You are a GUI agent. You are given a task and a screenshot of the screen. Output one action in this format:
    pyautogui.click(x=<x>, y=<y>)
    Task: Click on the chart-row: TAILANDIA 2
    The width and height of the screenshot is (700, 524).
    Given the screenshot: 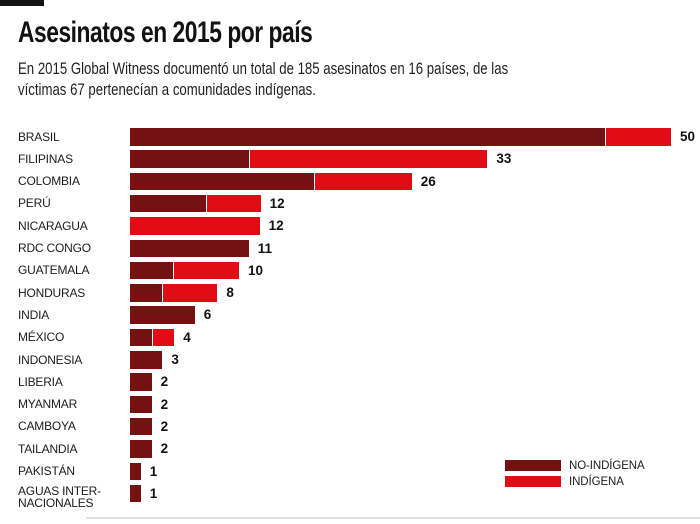 What is the action you would take?
    pyautogui.click(x=350, y=451)
    